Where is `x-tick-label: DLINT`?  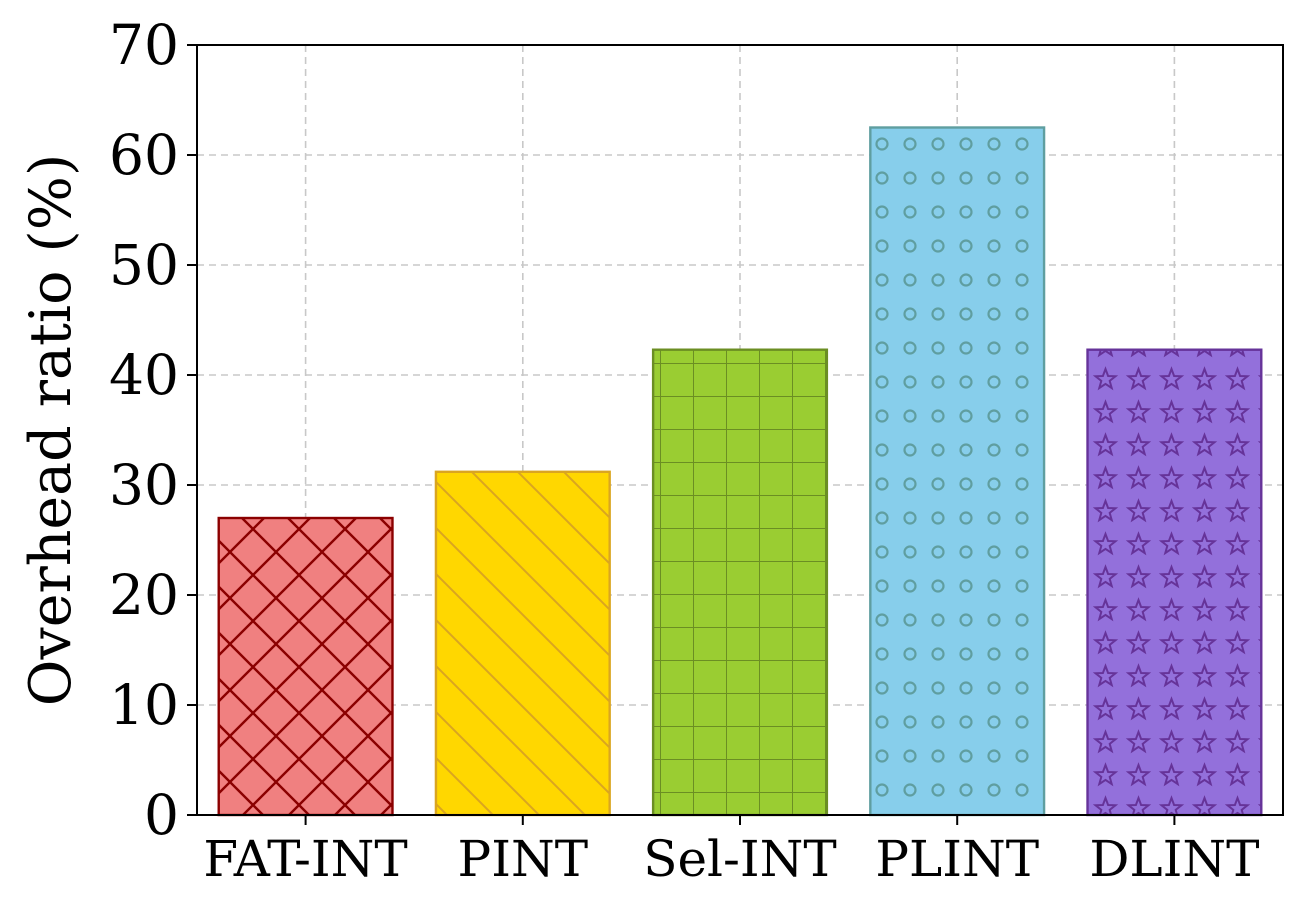 x-tick-label: DLINT is located at coordinates (1174, 859).